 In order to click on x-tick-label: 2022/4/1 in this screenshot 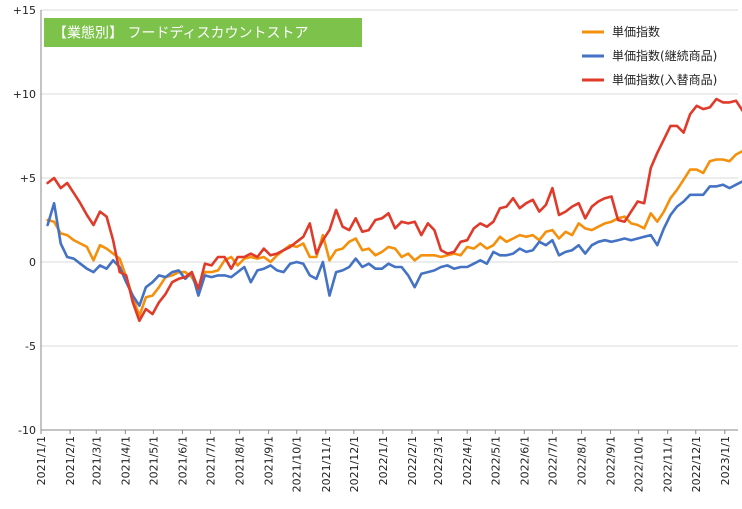, I will do `click(467, 460)`.